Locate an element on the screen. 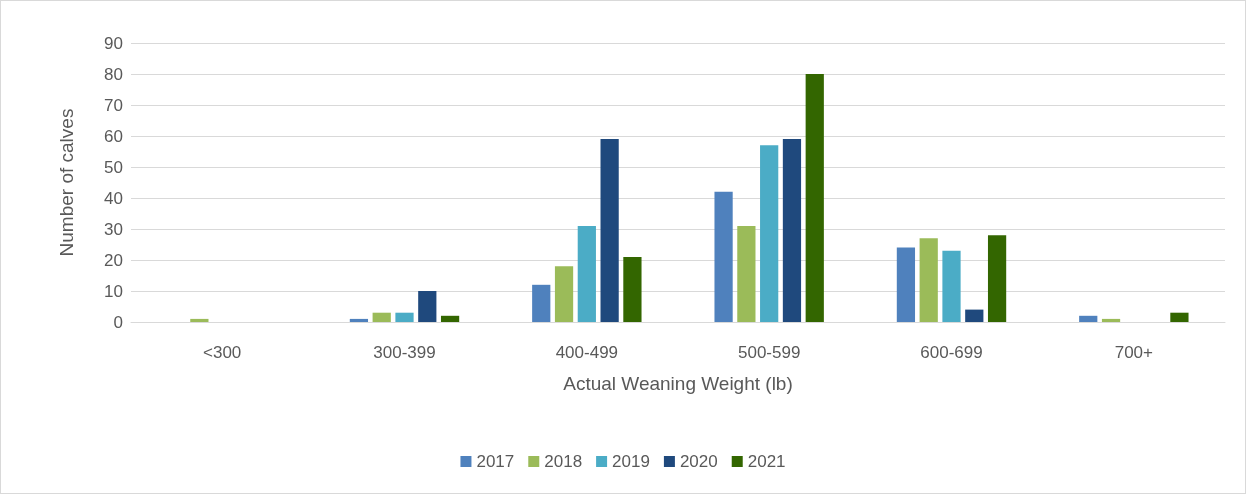 Image resolution: width=1246 pixels, height=494 pixels. y-tick-label: 50 is located at coordinates (113, 167).